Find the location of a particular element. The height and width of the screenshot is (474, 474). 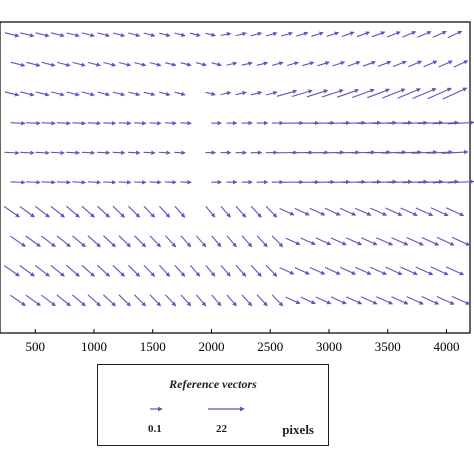

x-tick-label-2000: 2000 is located at coordinates (212, 346).